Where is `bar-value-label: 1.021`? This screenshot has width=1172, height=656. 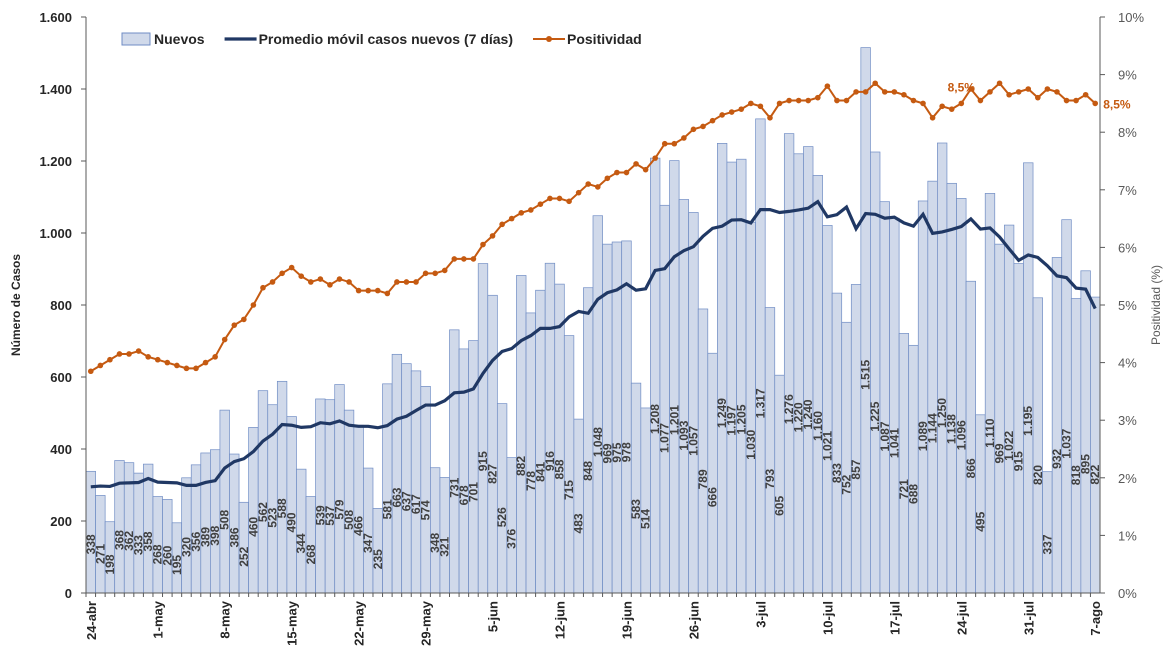 bar-value-label: 1.021 is located at coordinates (827, 446).